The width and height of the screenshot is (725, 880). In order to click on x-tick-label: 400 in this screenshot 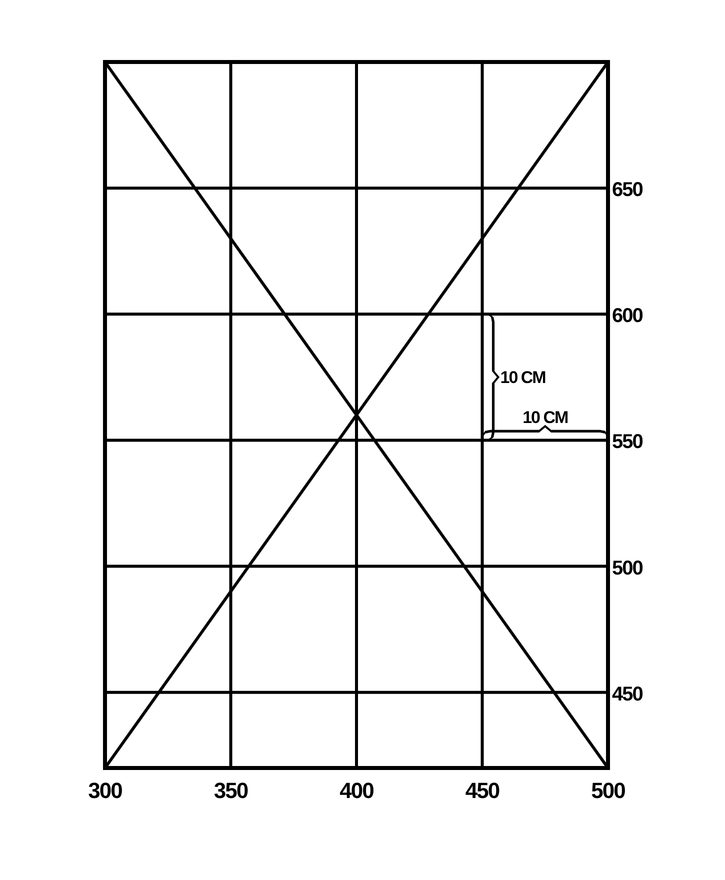, I will do `click(357, 790)`.